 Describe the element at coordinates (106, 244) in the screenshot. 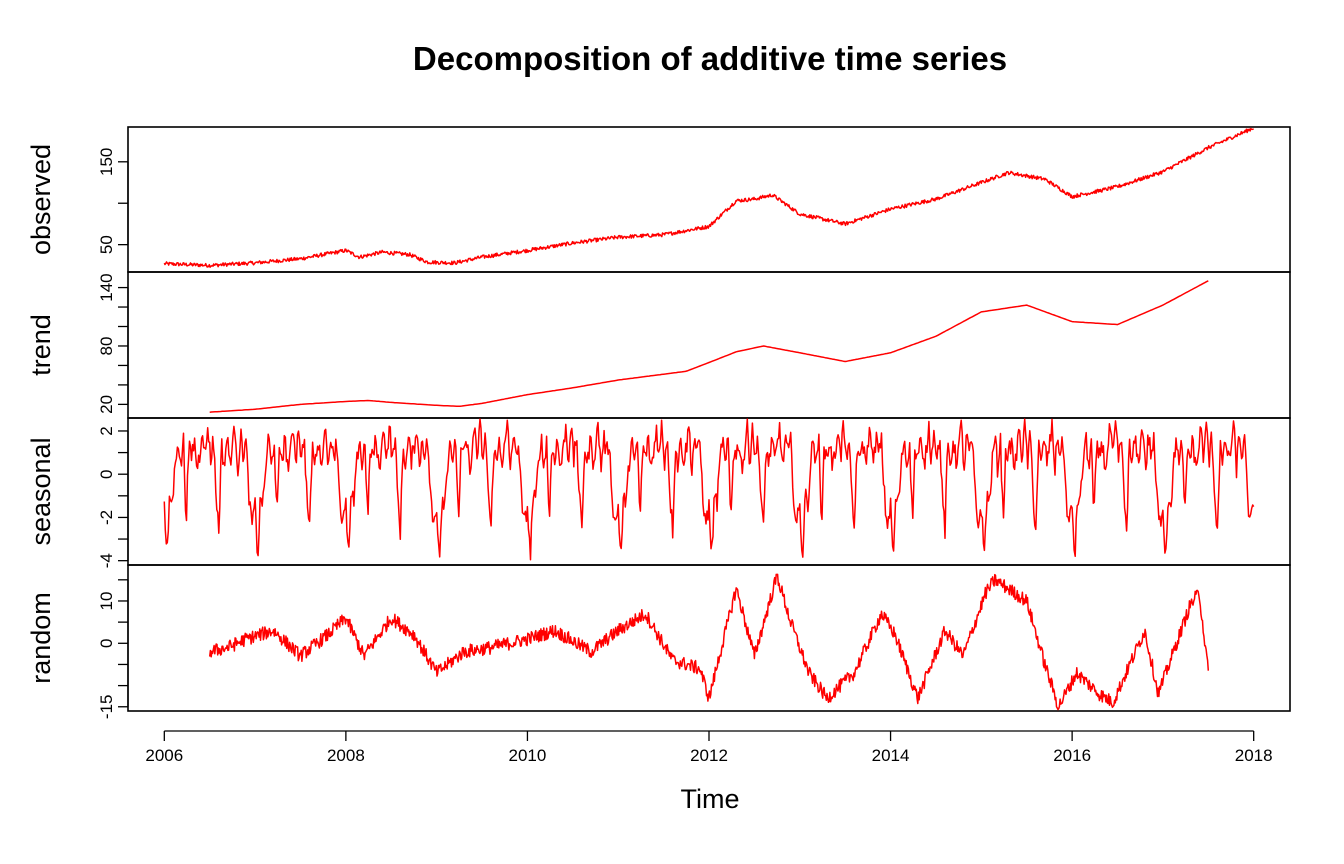

I see `y-tick-label-observed: 50` at that location.